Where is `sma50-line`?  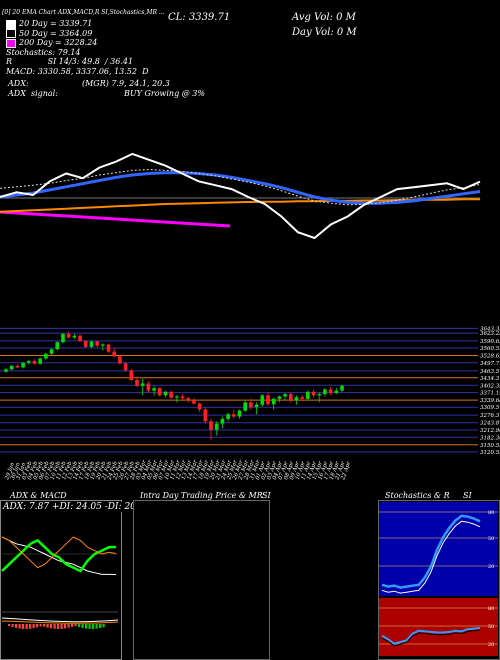
sma50-line is located at coordinates (240, 188).